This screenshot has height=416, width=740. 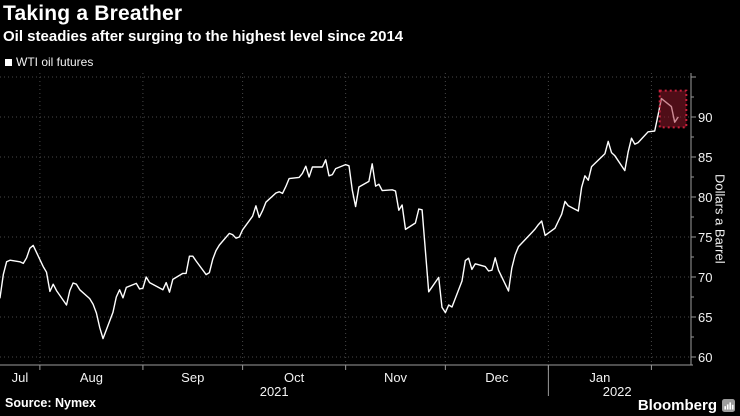 I want to click on legend-label: WTI oil futures, so click(x=55, y=62).